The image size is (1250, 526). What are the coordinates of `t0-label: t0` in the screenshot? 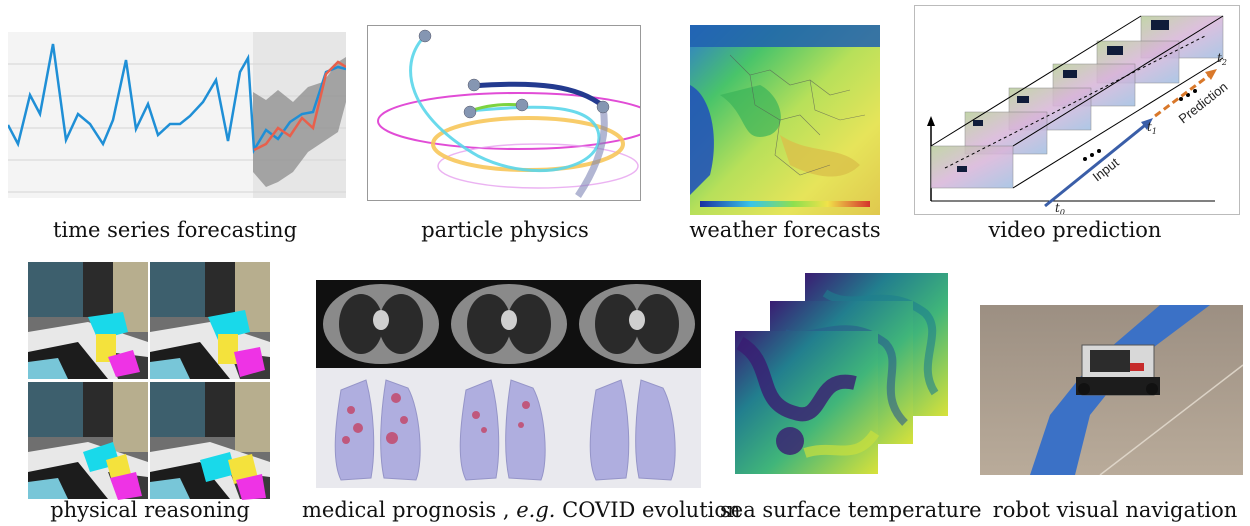 It's located at (1060, 207).